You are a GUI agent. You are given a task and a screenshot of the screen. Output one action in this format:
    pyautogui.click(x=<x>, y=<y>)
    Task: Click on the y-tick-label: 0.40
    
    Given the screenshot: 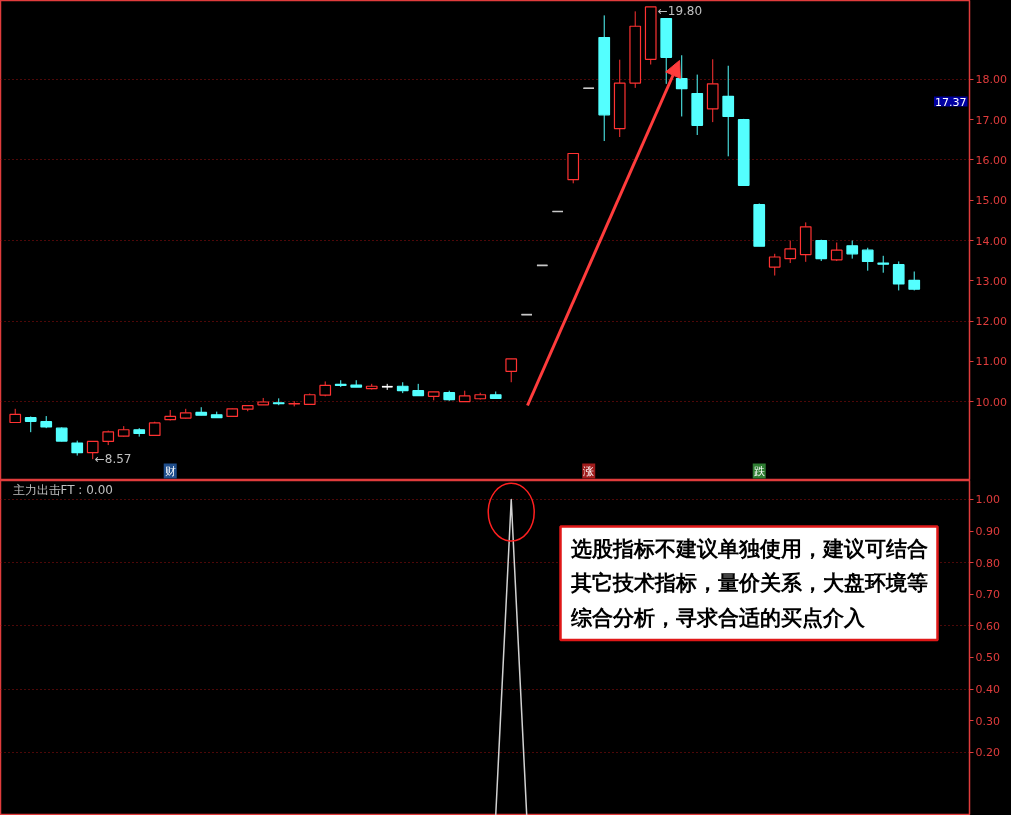 What is the action you would take?
    pyautogui.click(x=987, y=690)
    